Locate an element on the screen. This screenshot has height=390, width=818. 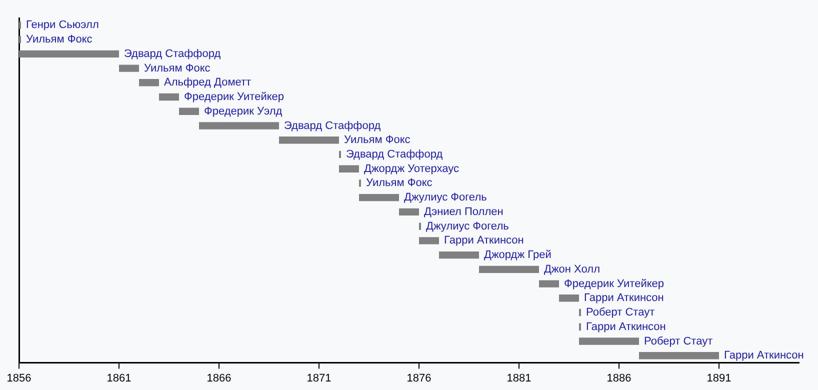
y-tick-label: Дэниел Поллен is located at coordinates (464, 212).